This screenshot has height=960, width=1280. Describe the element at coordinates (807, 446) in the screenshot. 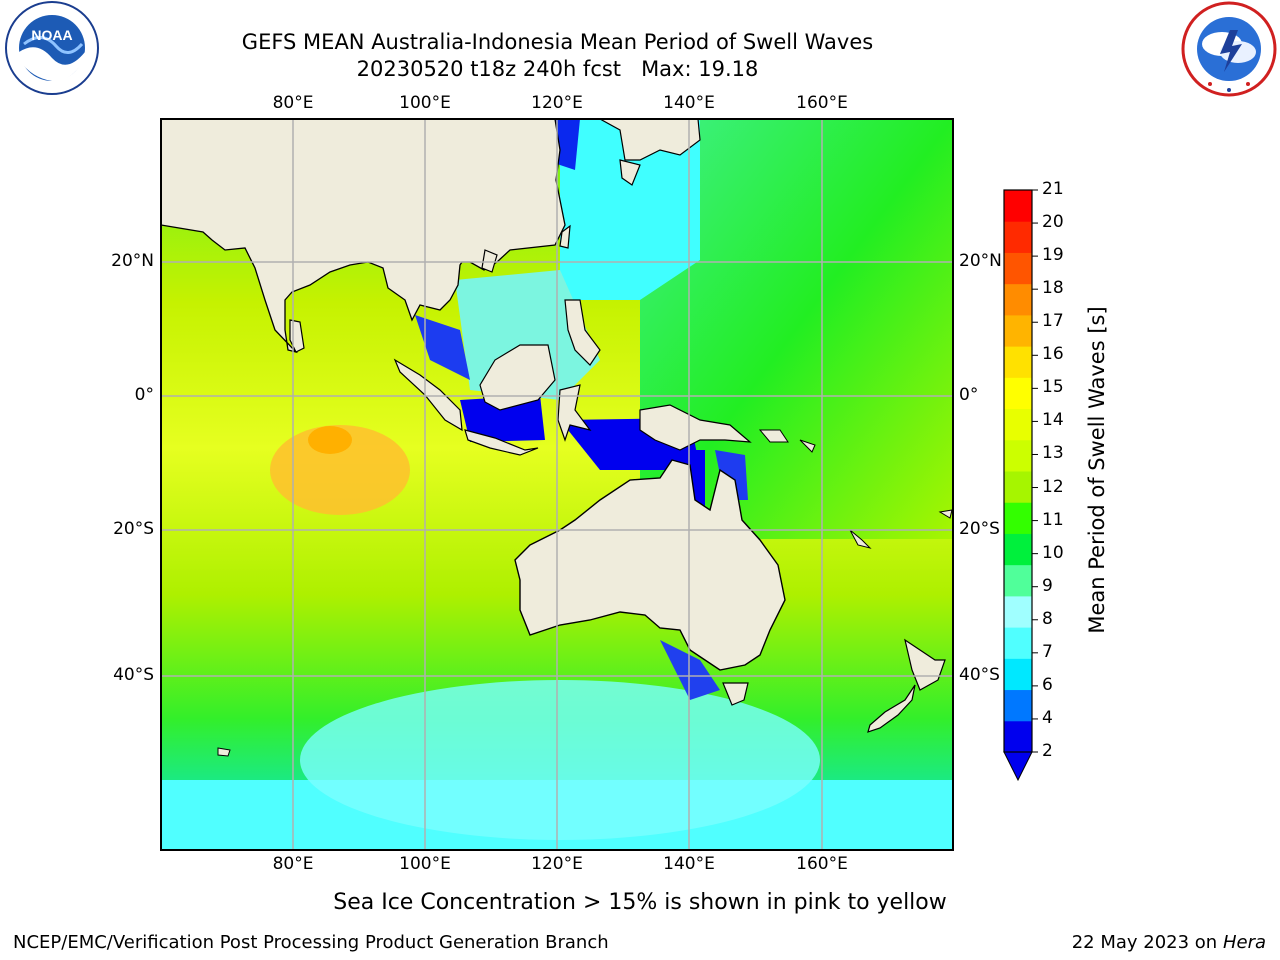

I see `solomon-islands-east` at that location.